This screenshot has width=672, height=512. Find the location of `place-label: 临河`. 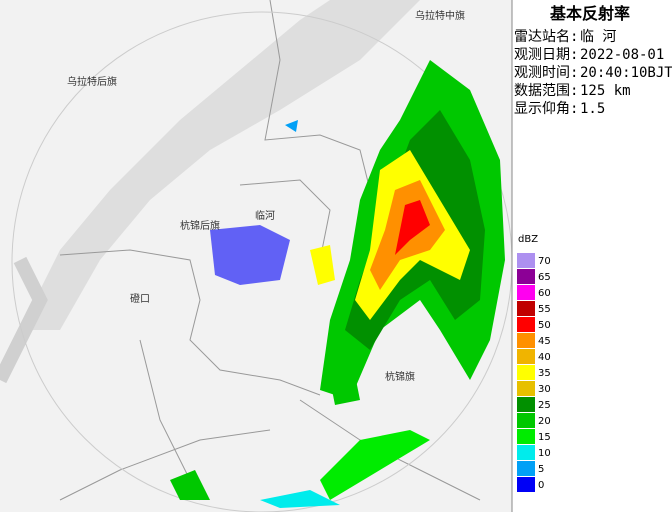

place-label: 临河 is located at coordinates (265, 215).